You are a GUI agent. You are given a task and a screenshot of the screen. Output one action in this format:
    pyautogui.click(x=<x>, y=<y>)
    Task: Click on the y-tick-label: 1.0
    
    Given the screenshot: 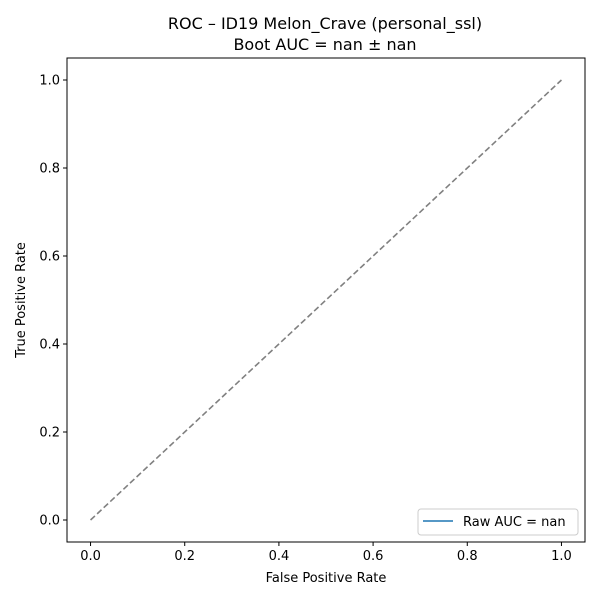 What is the action you would take?
    pyautogui.click(x=49, y=81)
    